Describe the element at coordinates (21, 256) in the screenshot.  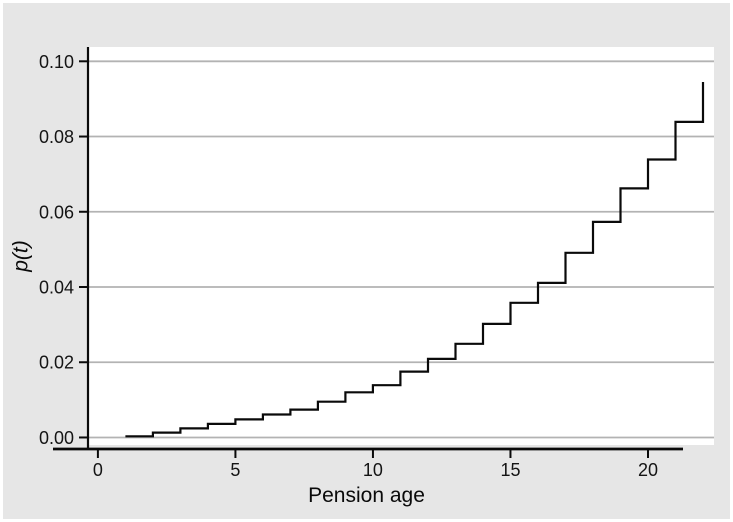
I see `y-axis-title: p(t)` at that location.